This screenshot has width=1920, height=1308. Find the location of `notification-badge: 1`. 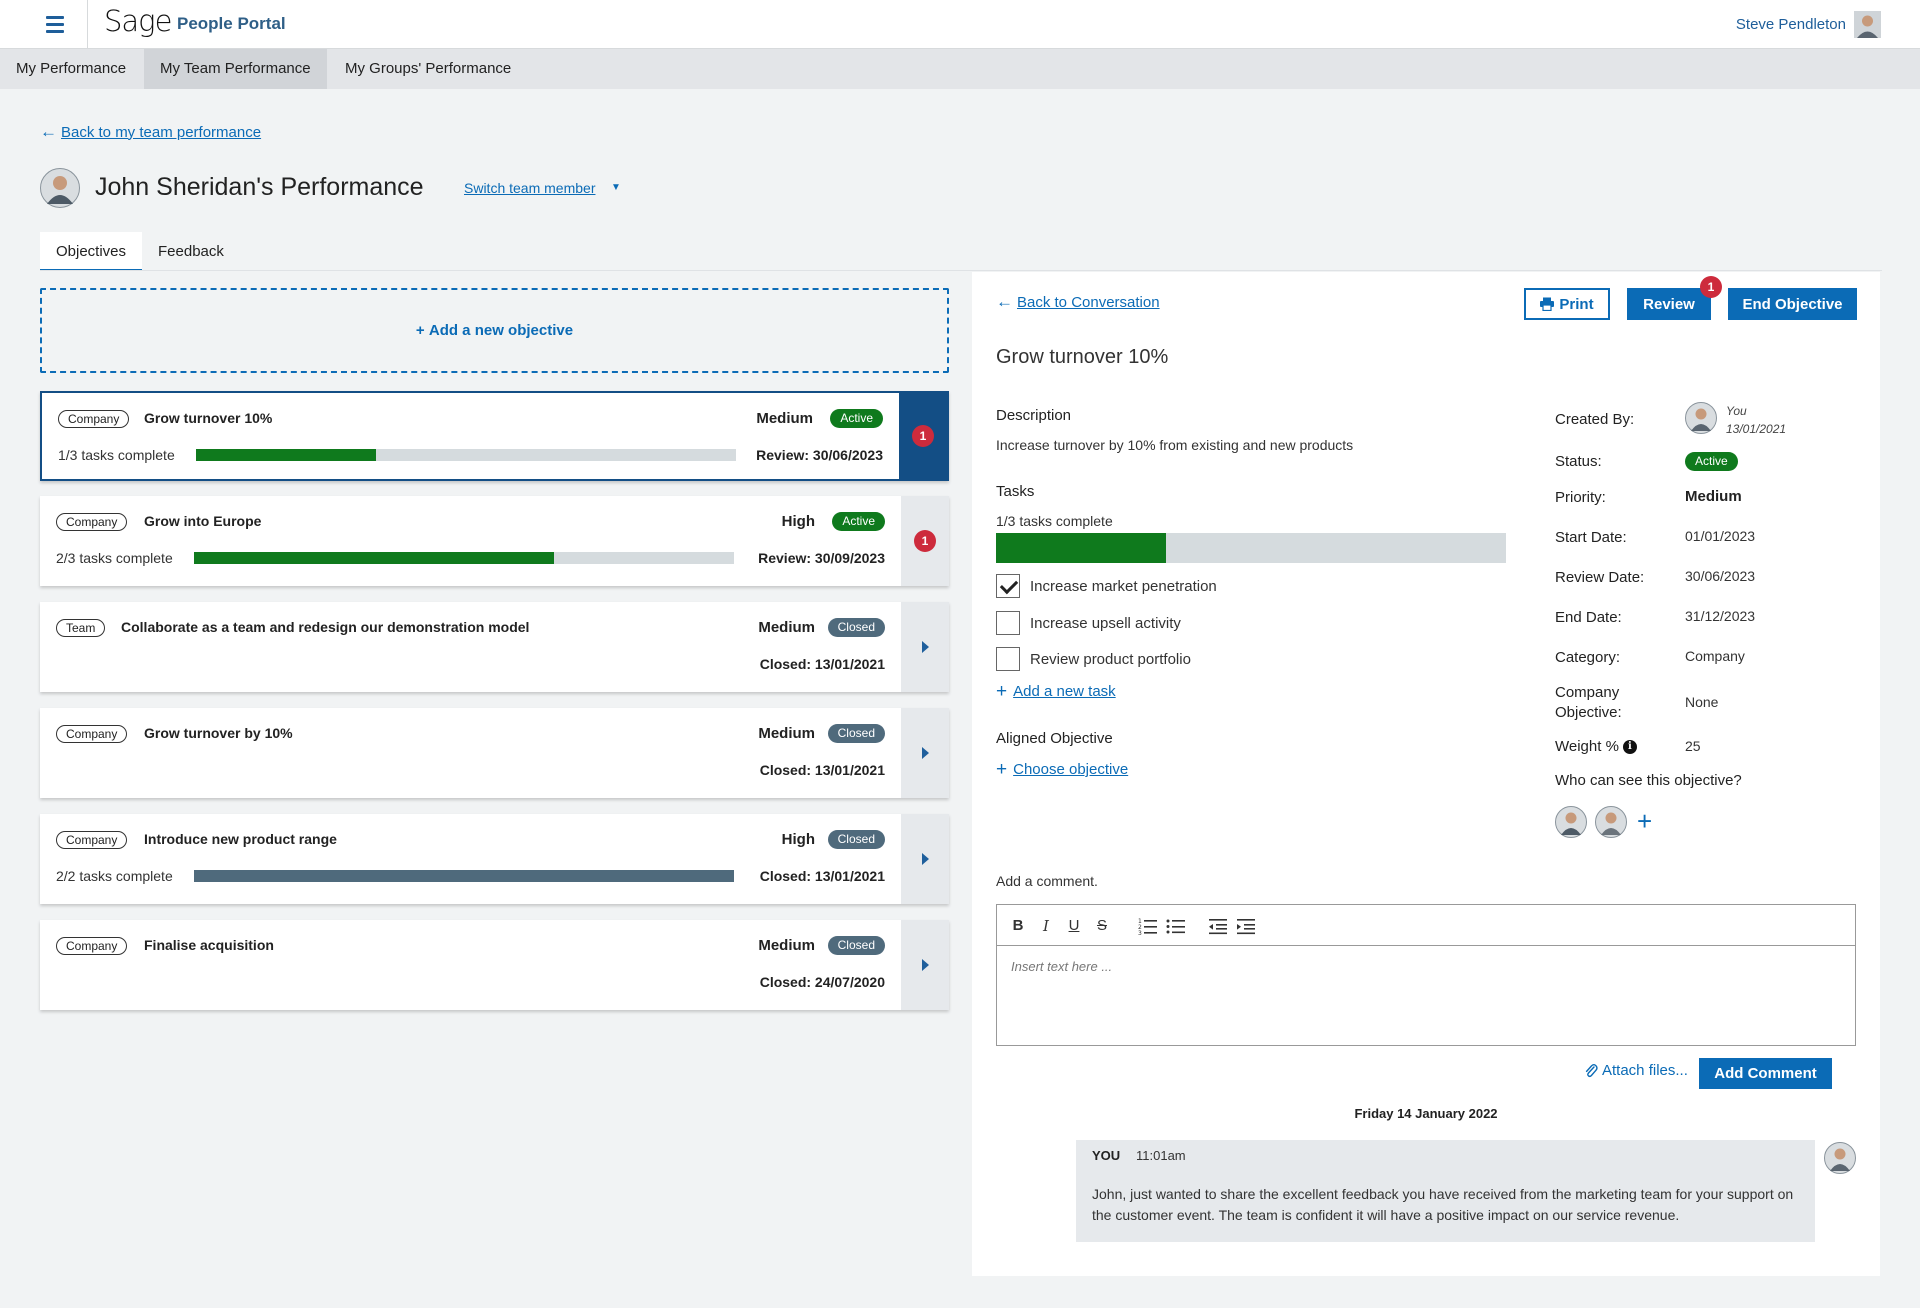

notification-badge: 1 is located at coordinates (925, 541).